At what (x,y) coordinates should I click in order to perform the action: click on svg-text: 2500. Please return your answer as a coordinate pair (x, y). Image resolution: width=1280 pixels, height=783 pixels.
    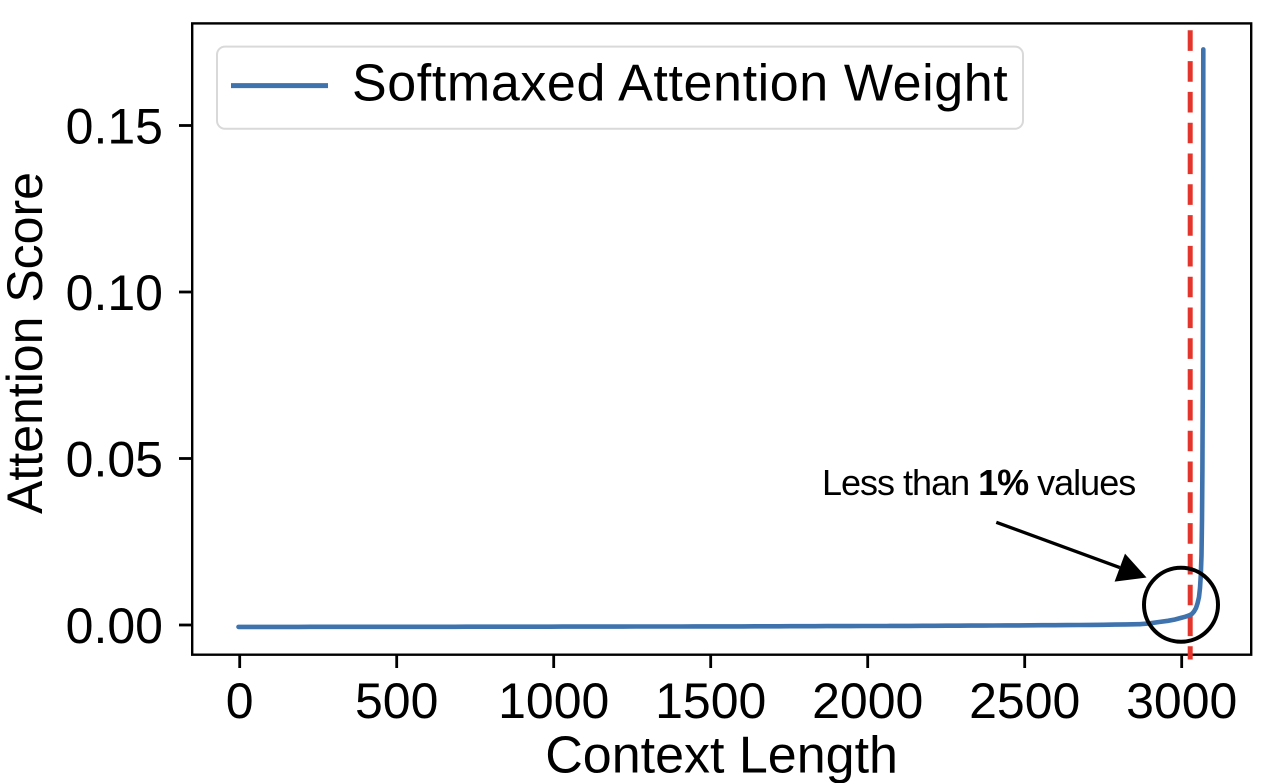
    Looking at the image, I should click on (1024, 701).